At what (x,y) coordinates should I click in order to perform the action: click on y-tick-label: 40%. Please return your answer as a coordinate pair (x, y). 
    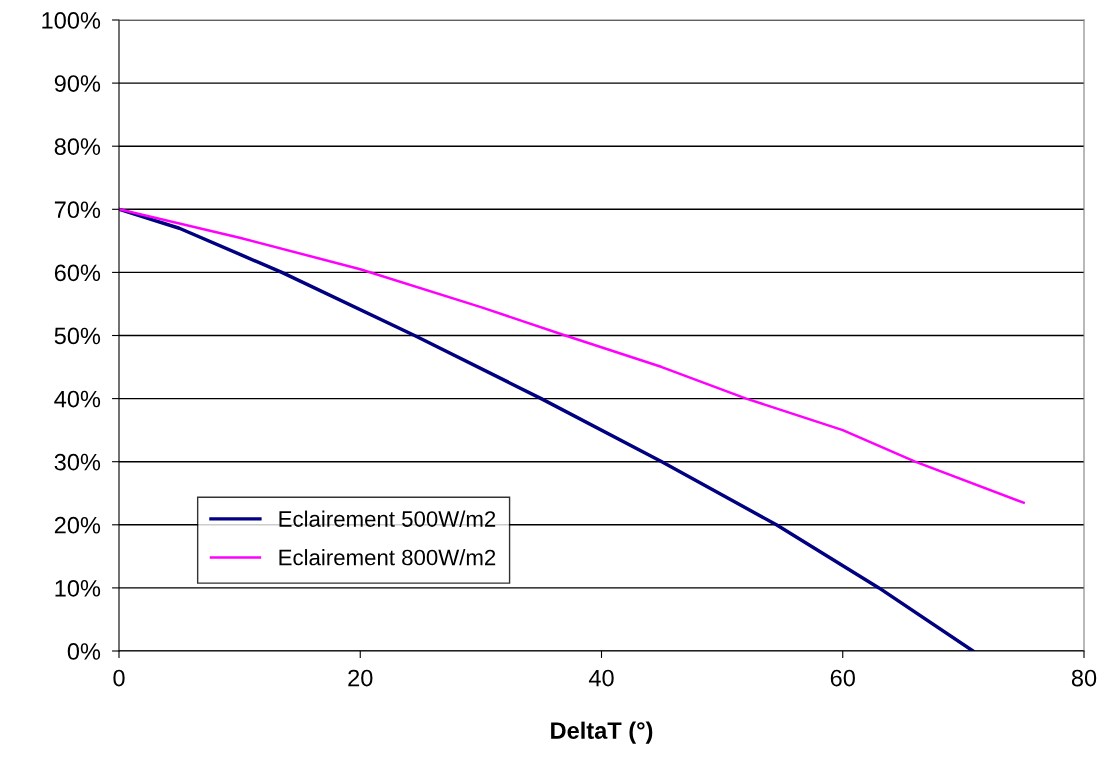
    Looking at the image, I should click on (77, 399).